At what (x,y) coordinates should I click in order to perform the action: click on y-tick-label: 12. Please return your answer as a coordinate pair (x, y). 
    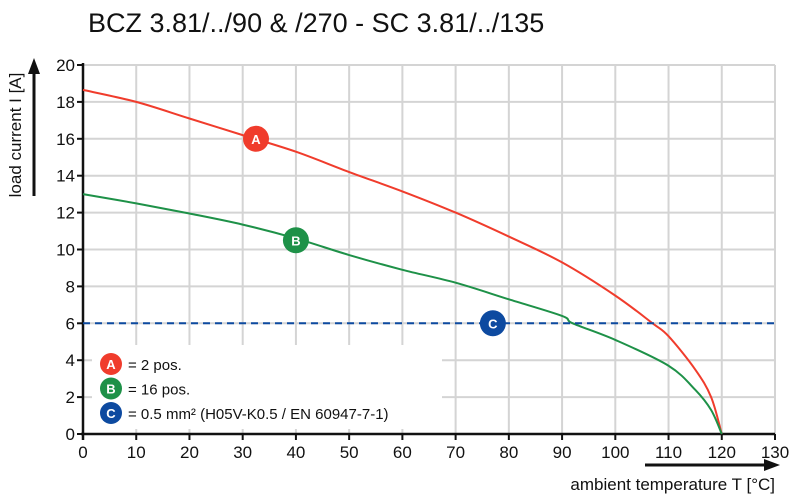
    Looking at the image, I should click on (65, 213).